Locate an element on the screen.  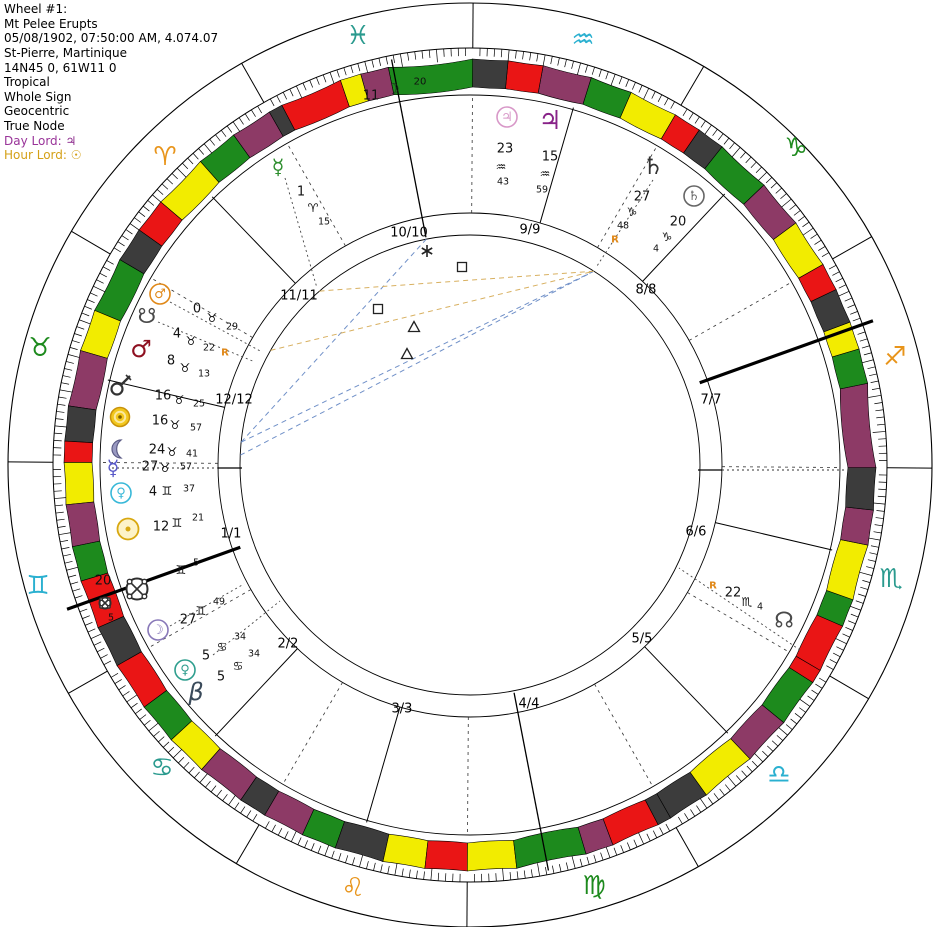
lot-of-eros-glyph is located at coordinates (121, 493).